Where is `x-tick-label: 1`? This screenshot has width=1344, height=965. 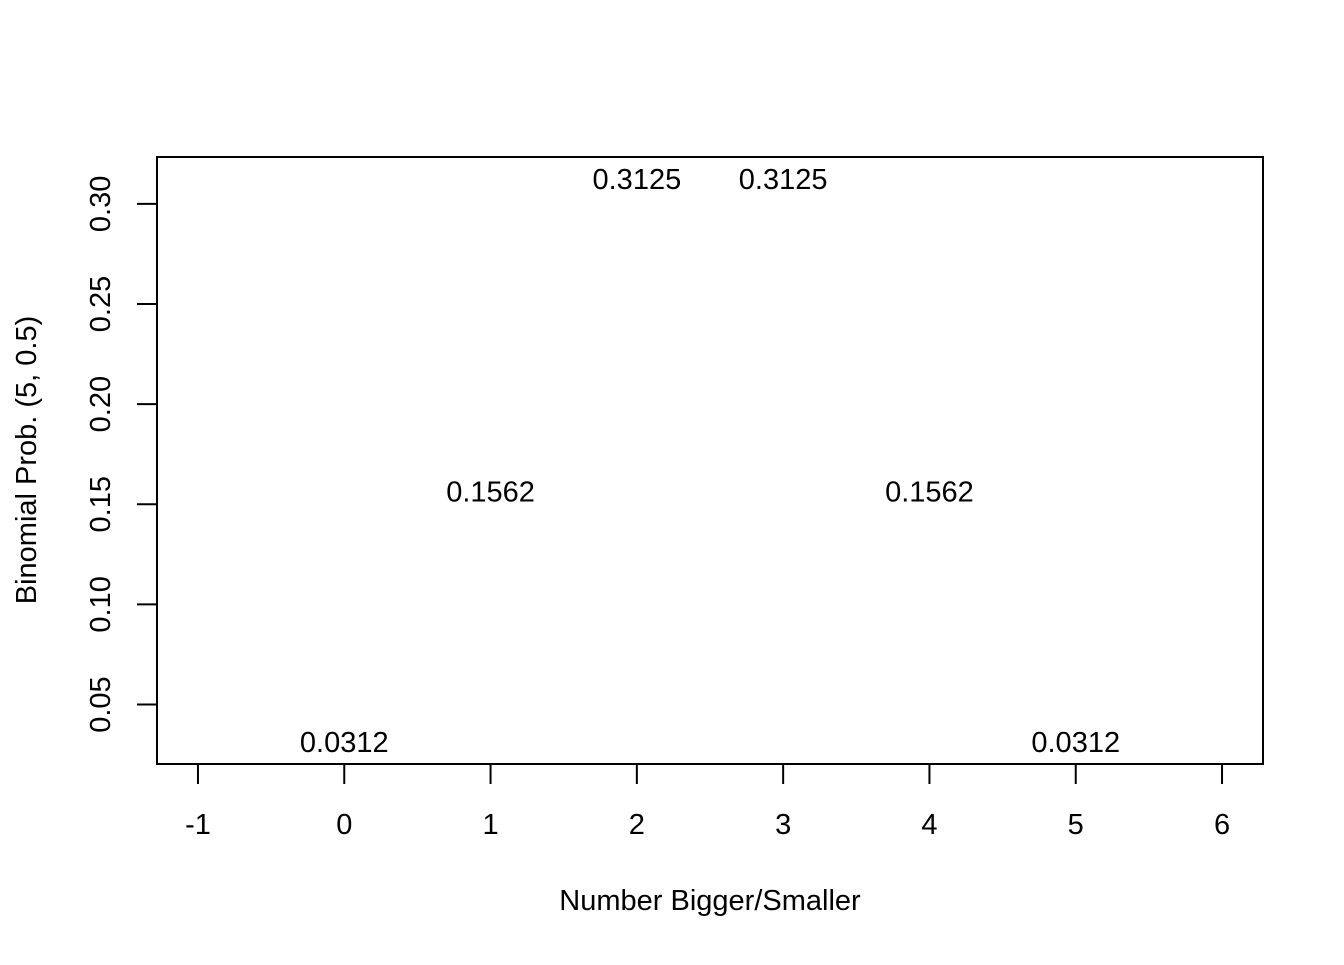
x-tick-label: 1 is located at coordinates (490, 825).